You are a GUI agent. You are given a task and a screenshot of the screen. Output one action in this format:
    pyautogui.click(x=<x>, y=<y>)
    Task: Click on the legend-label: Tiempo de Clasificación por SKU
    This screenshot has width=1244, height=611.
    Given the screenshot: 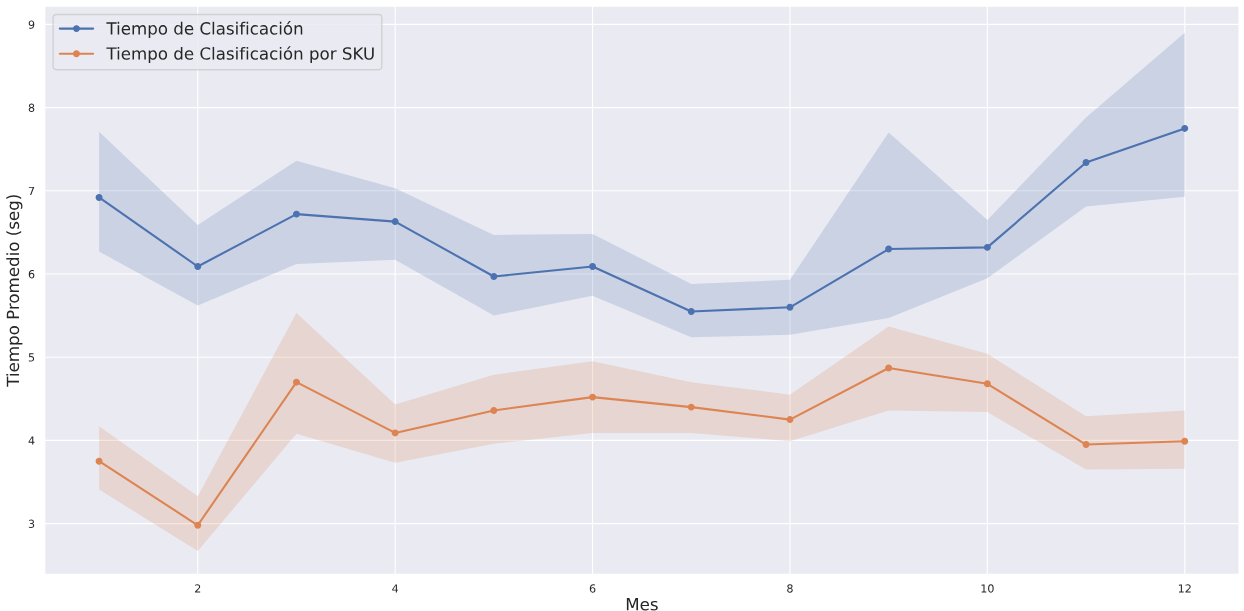 What is the action you would take?
    pyautogui.click(x=240, y=55)
    